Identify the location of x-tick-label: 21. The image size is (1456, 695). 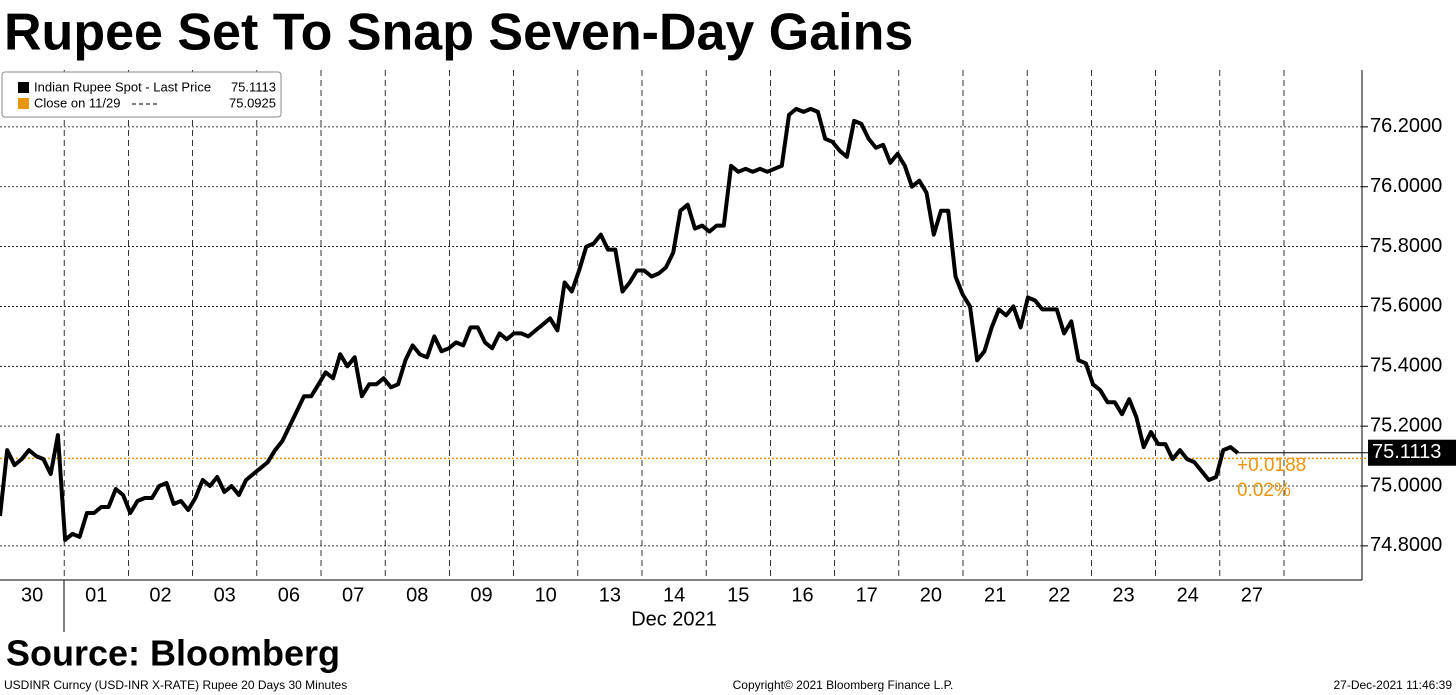
(995, 595).